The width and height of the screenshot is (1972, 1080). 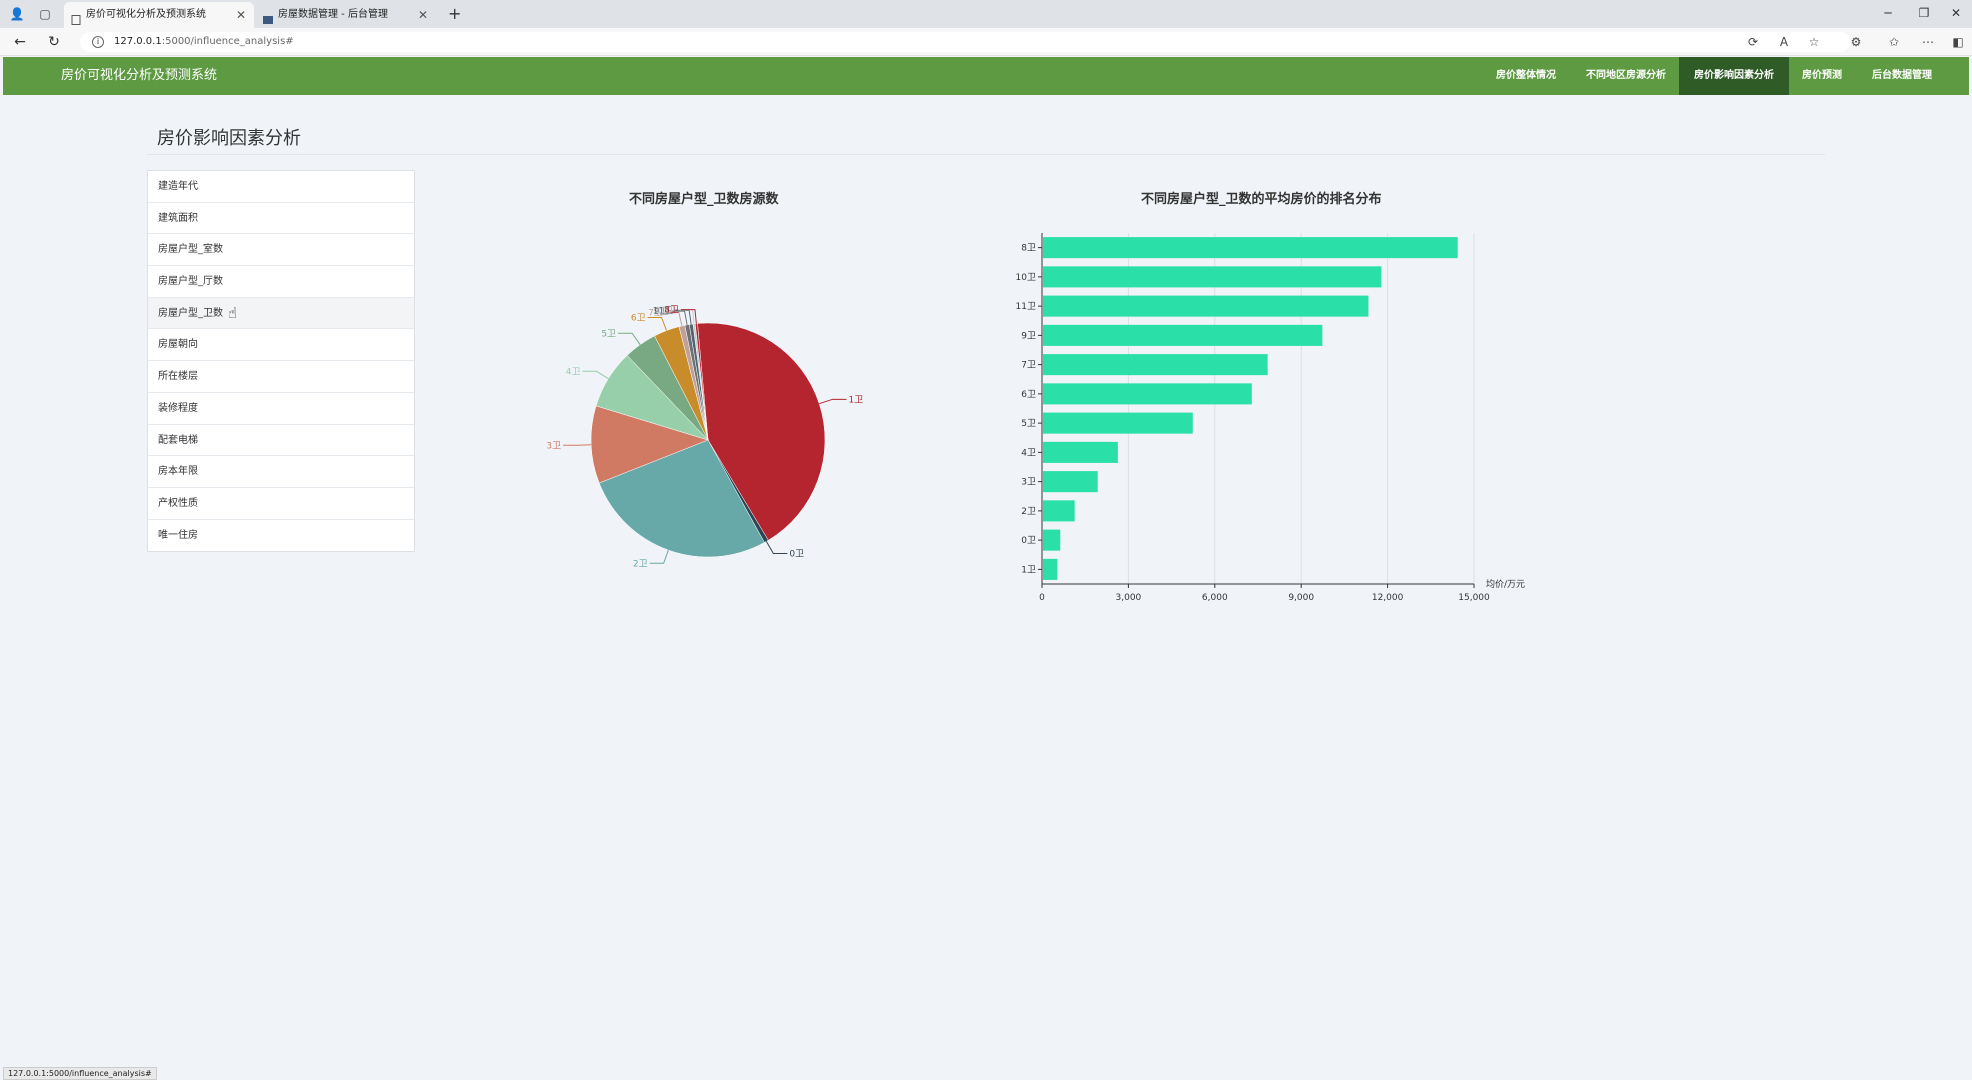 I want to click on factor-item-orientation: 房屋朝向, so click(x=281, y=345).